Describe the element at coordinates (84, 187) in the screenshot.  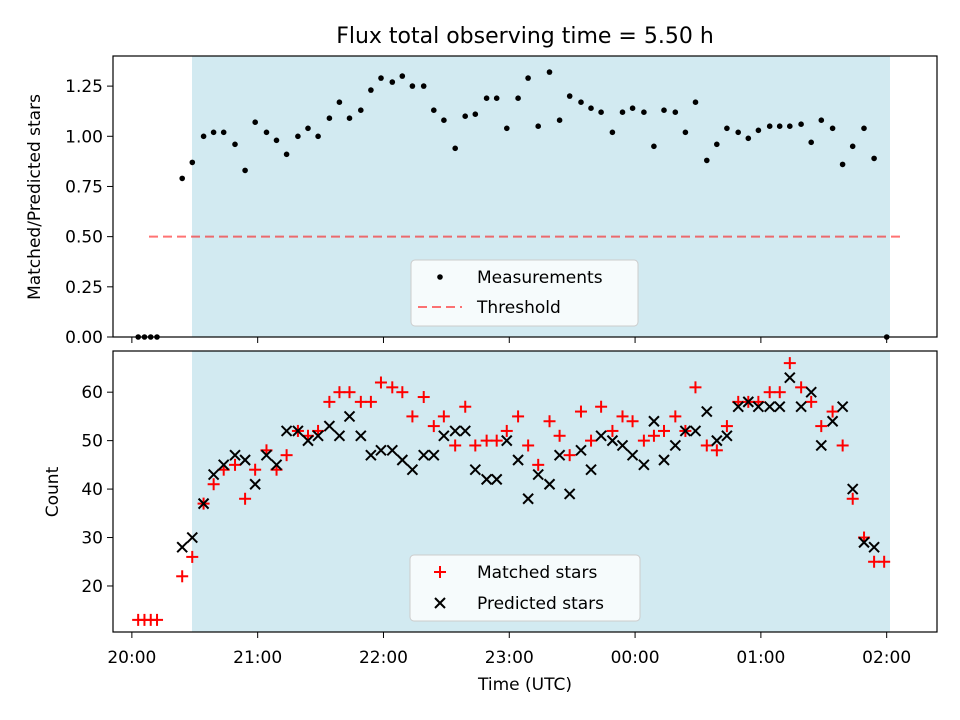
I see `top-ytick-label: 0.75` at that location.